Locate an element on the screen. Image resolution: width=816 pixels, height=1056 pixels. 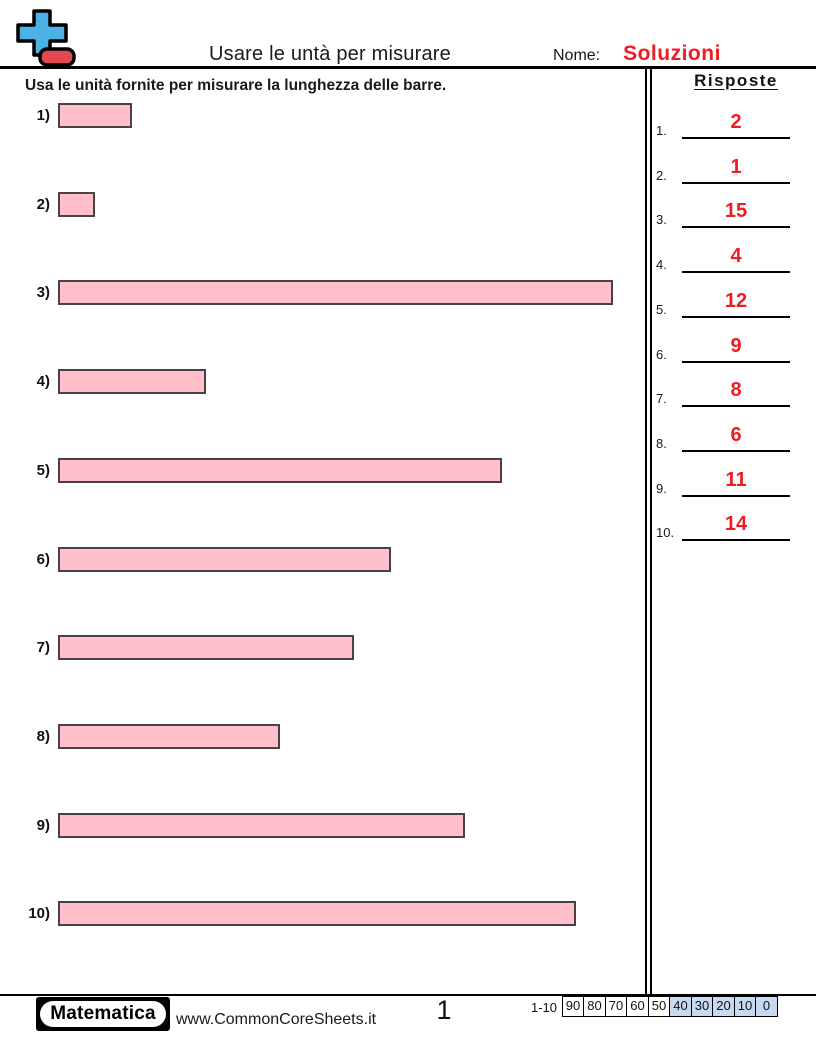
answers-title: Risposte is located at coordinates (736, 80).